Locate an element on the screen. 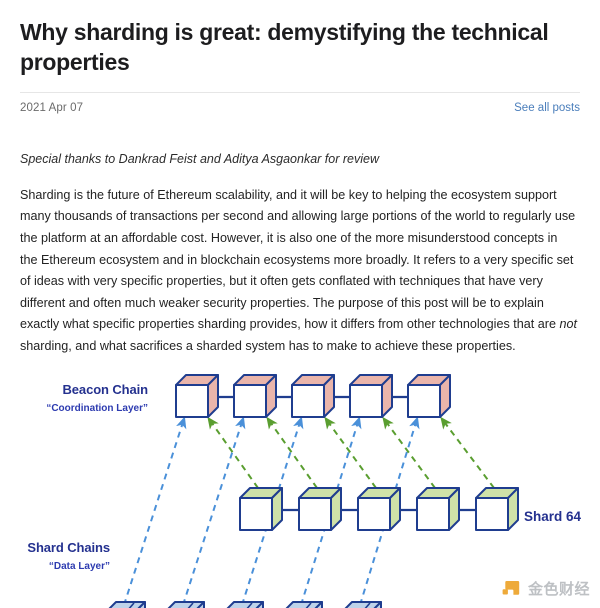 The width and height of the screenshot is (600, 608). watermark-text: 金色财经 is located at coordinates (558, 588).